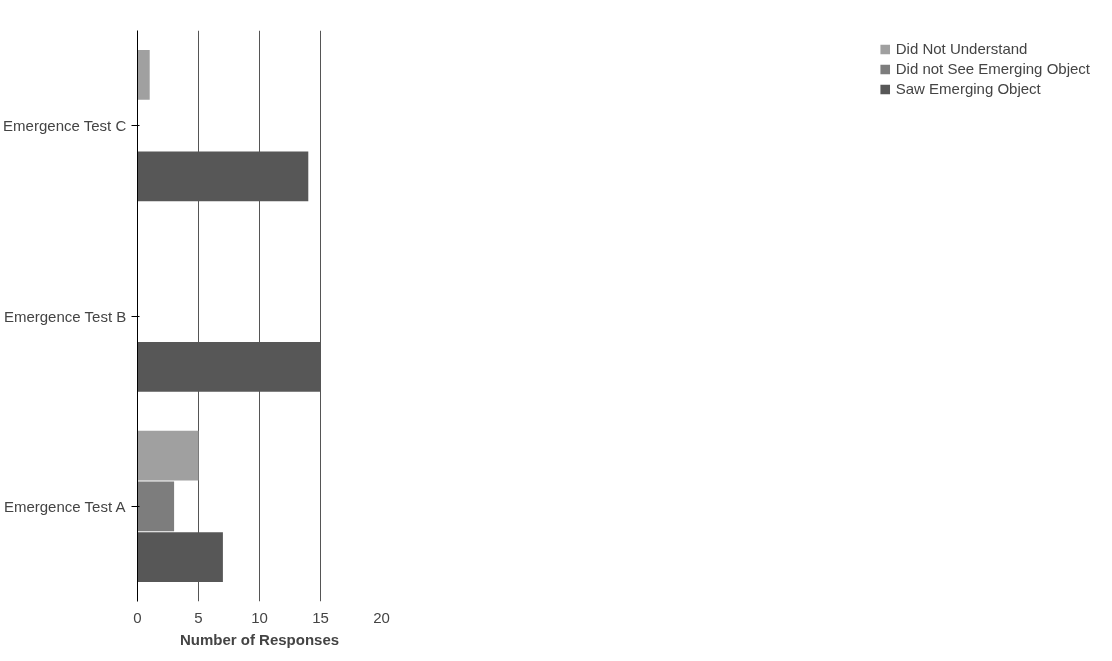 The width and height of the screenshot is (1112, 661). I want to click on y-tick-label: Emergence Test C, so click(65, 126).